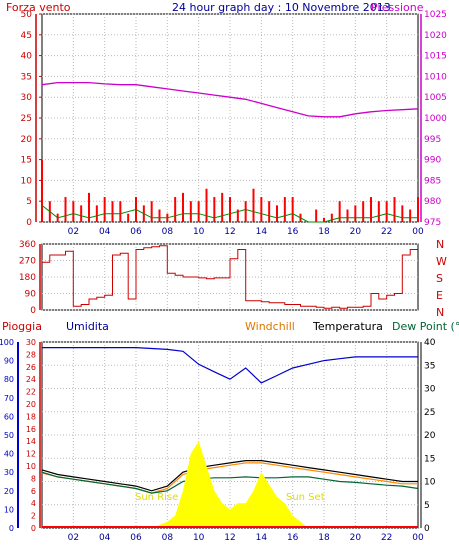 The width and height of the screenshot is (459, 555). What do you see at coordinates (397, 7) in the screenshot?
I see `pressure-axis-title: Pressione` at bounding box center [397, 7].